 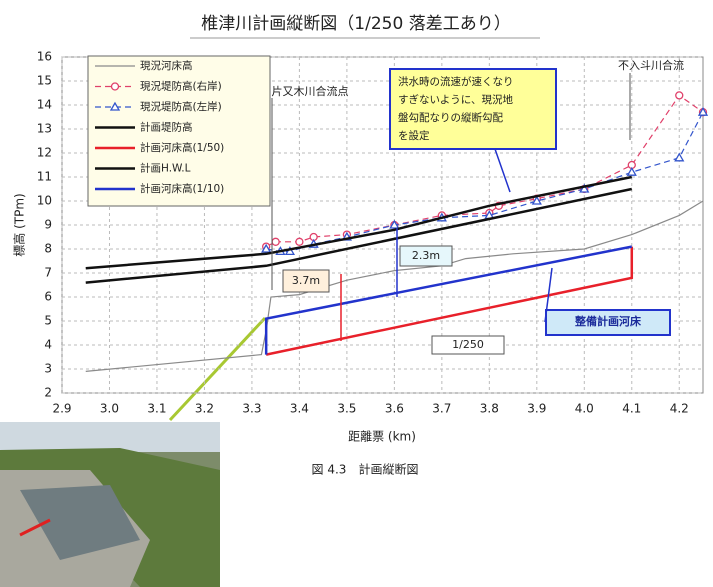 What do you see at coordinates (19, 224) in the screenshot?
I see `y-axis-label: 標高 (TPm)` at bounding box center [19, 224].